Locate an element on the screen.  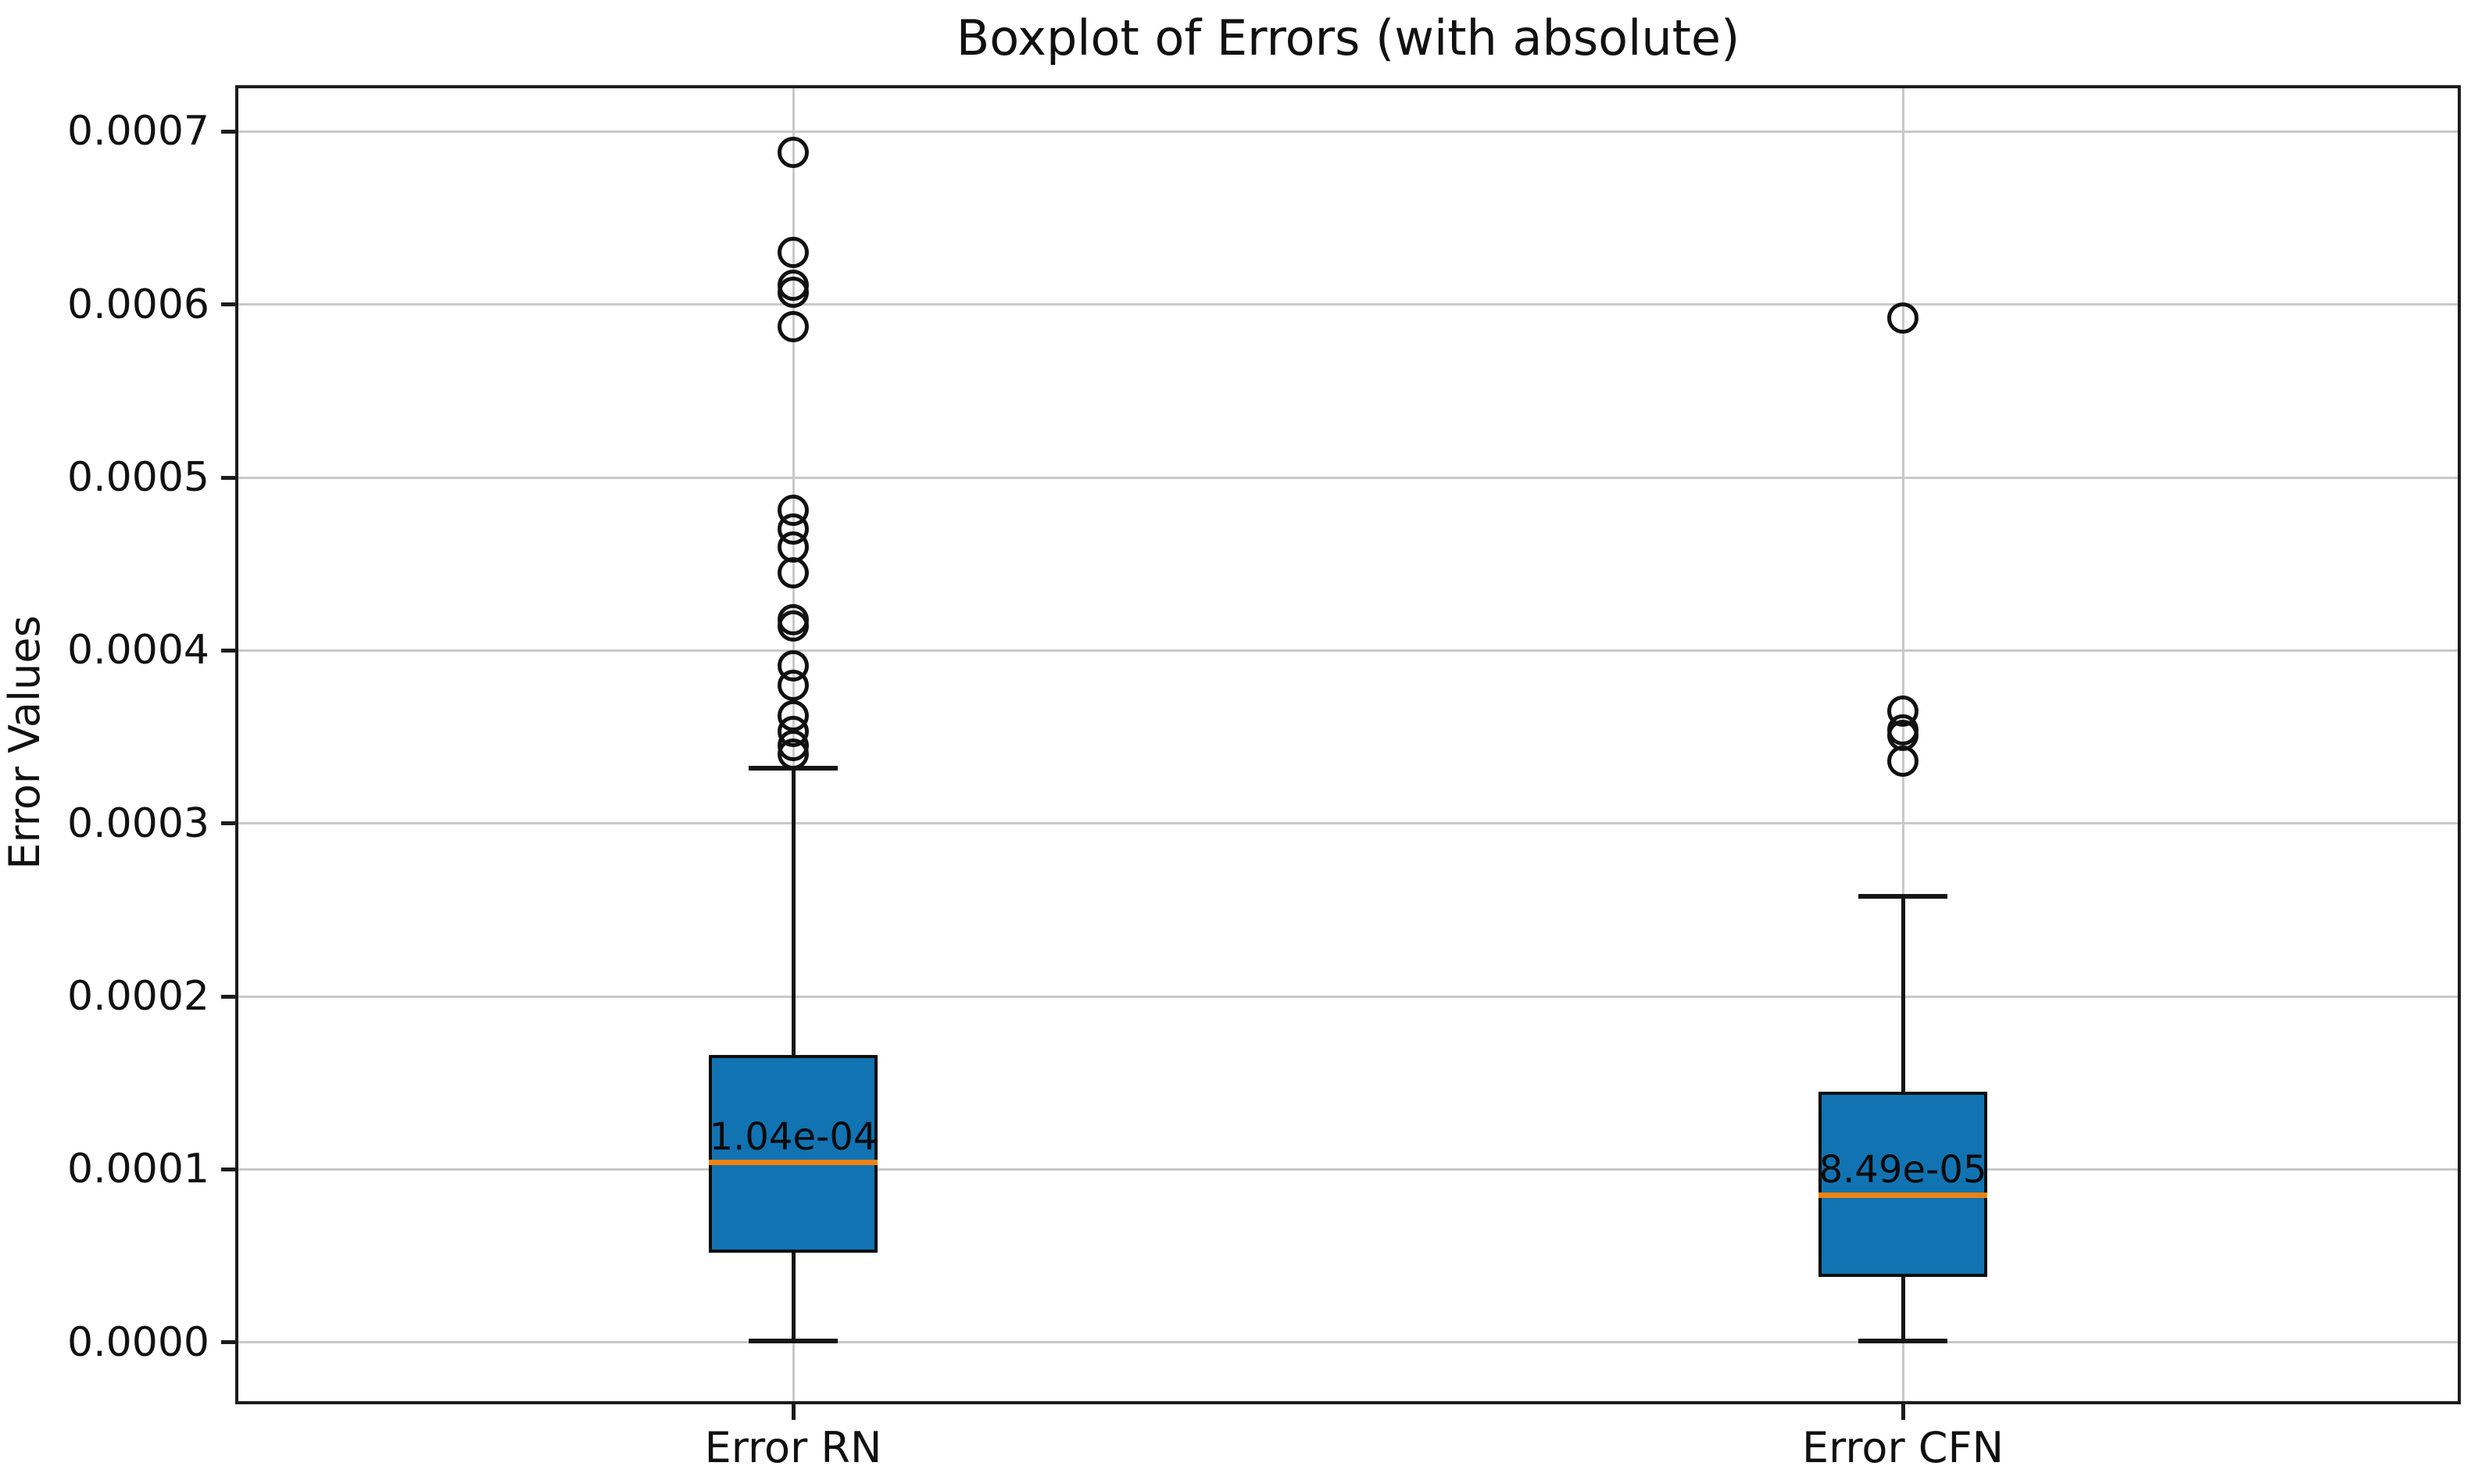
median-annotation: 1.04e-04 is located at coordinates (794, 1136).